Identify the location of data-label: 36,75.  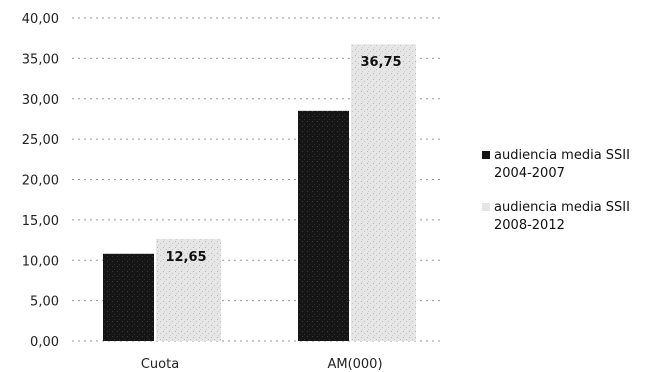
(380, 62).